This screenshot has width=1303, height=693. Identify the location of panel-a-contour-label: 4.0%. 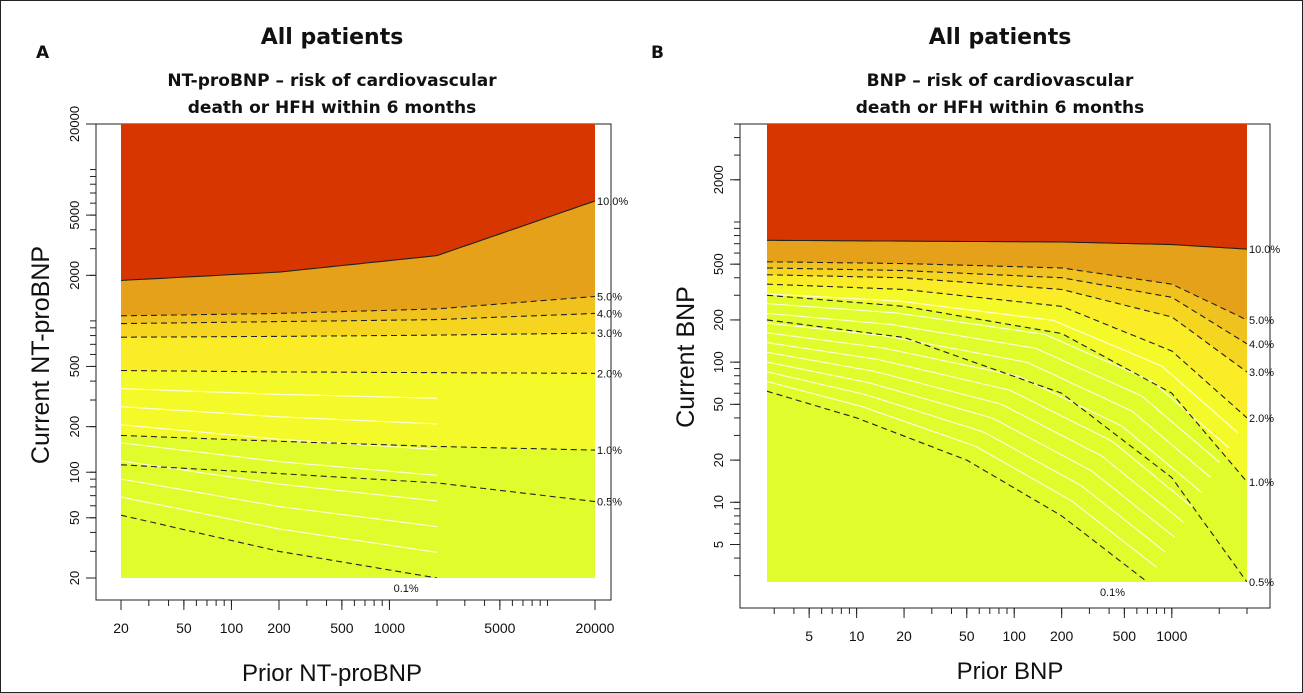
(609, 314).